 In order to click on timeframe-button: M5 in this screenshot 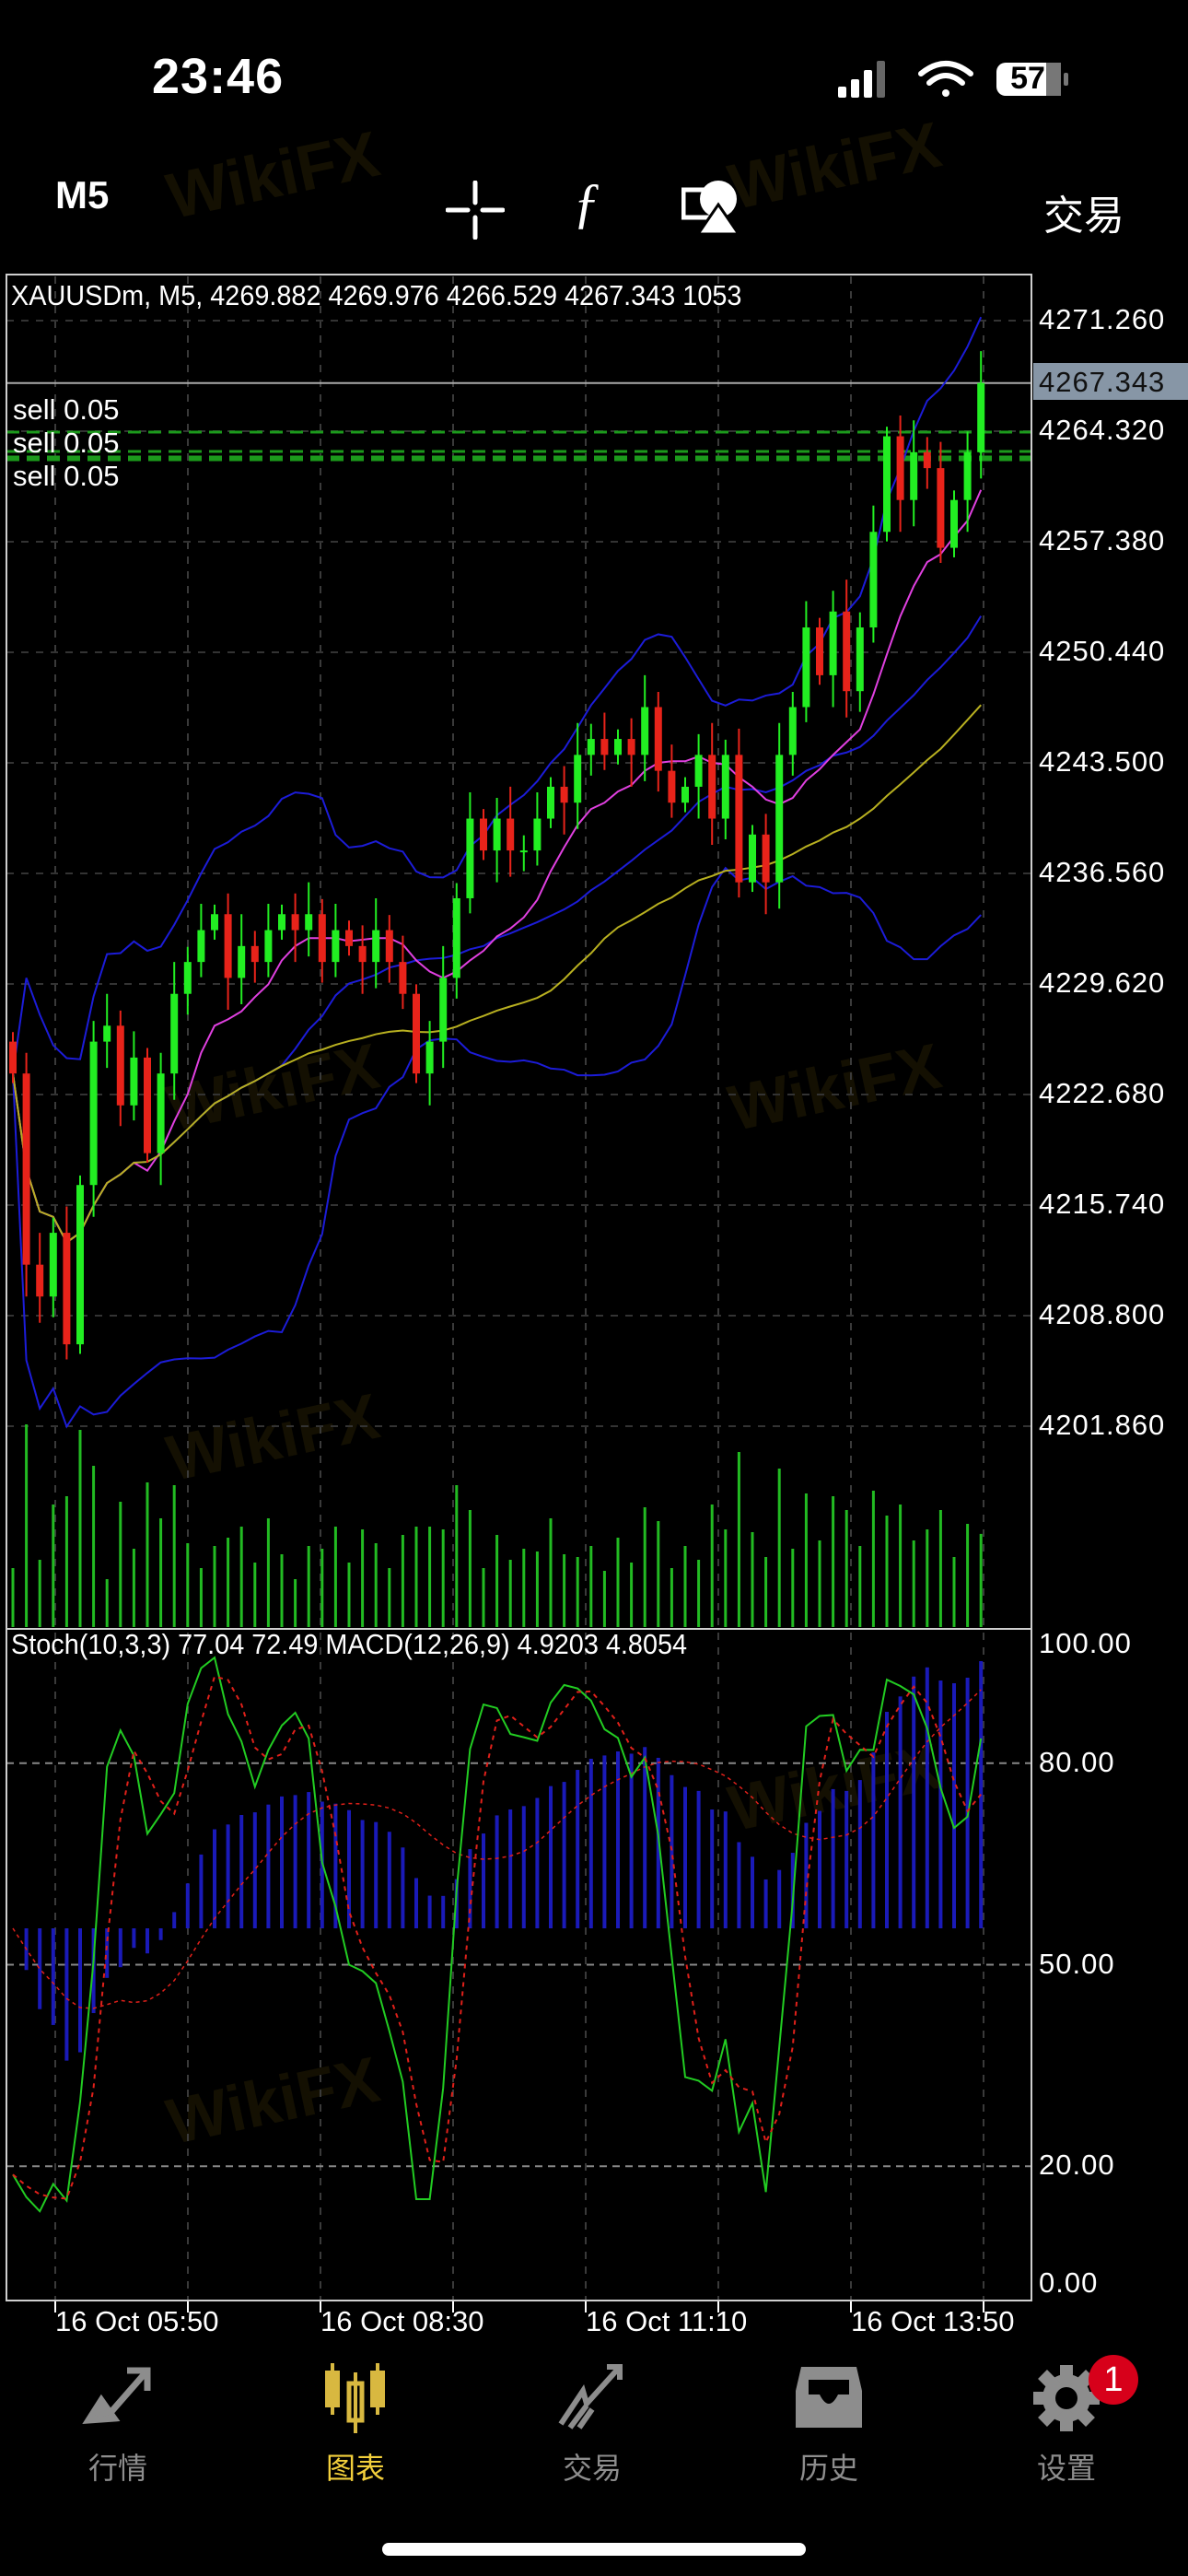, I will do `click(82, 195)`.